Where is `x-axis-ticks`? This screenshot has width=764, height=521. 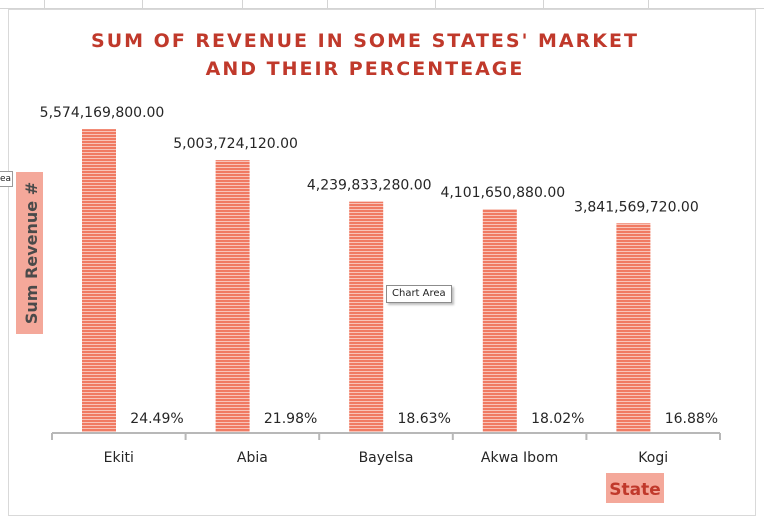 x-axis-ticks is located at coordinates (386, 436).